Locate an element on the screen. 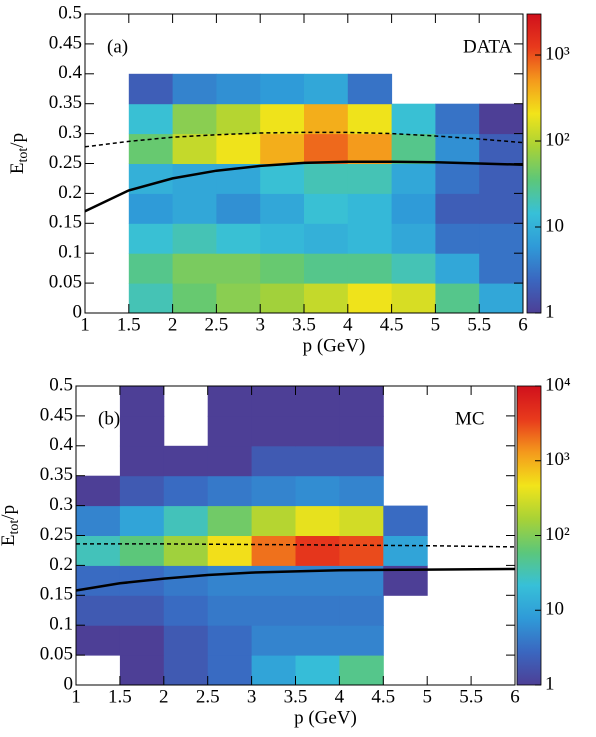 The image size is (596, 737). y-tick-label: 0.3 is located at coordinates (61, 504).